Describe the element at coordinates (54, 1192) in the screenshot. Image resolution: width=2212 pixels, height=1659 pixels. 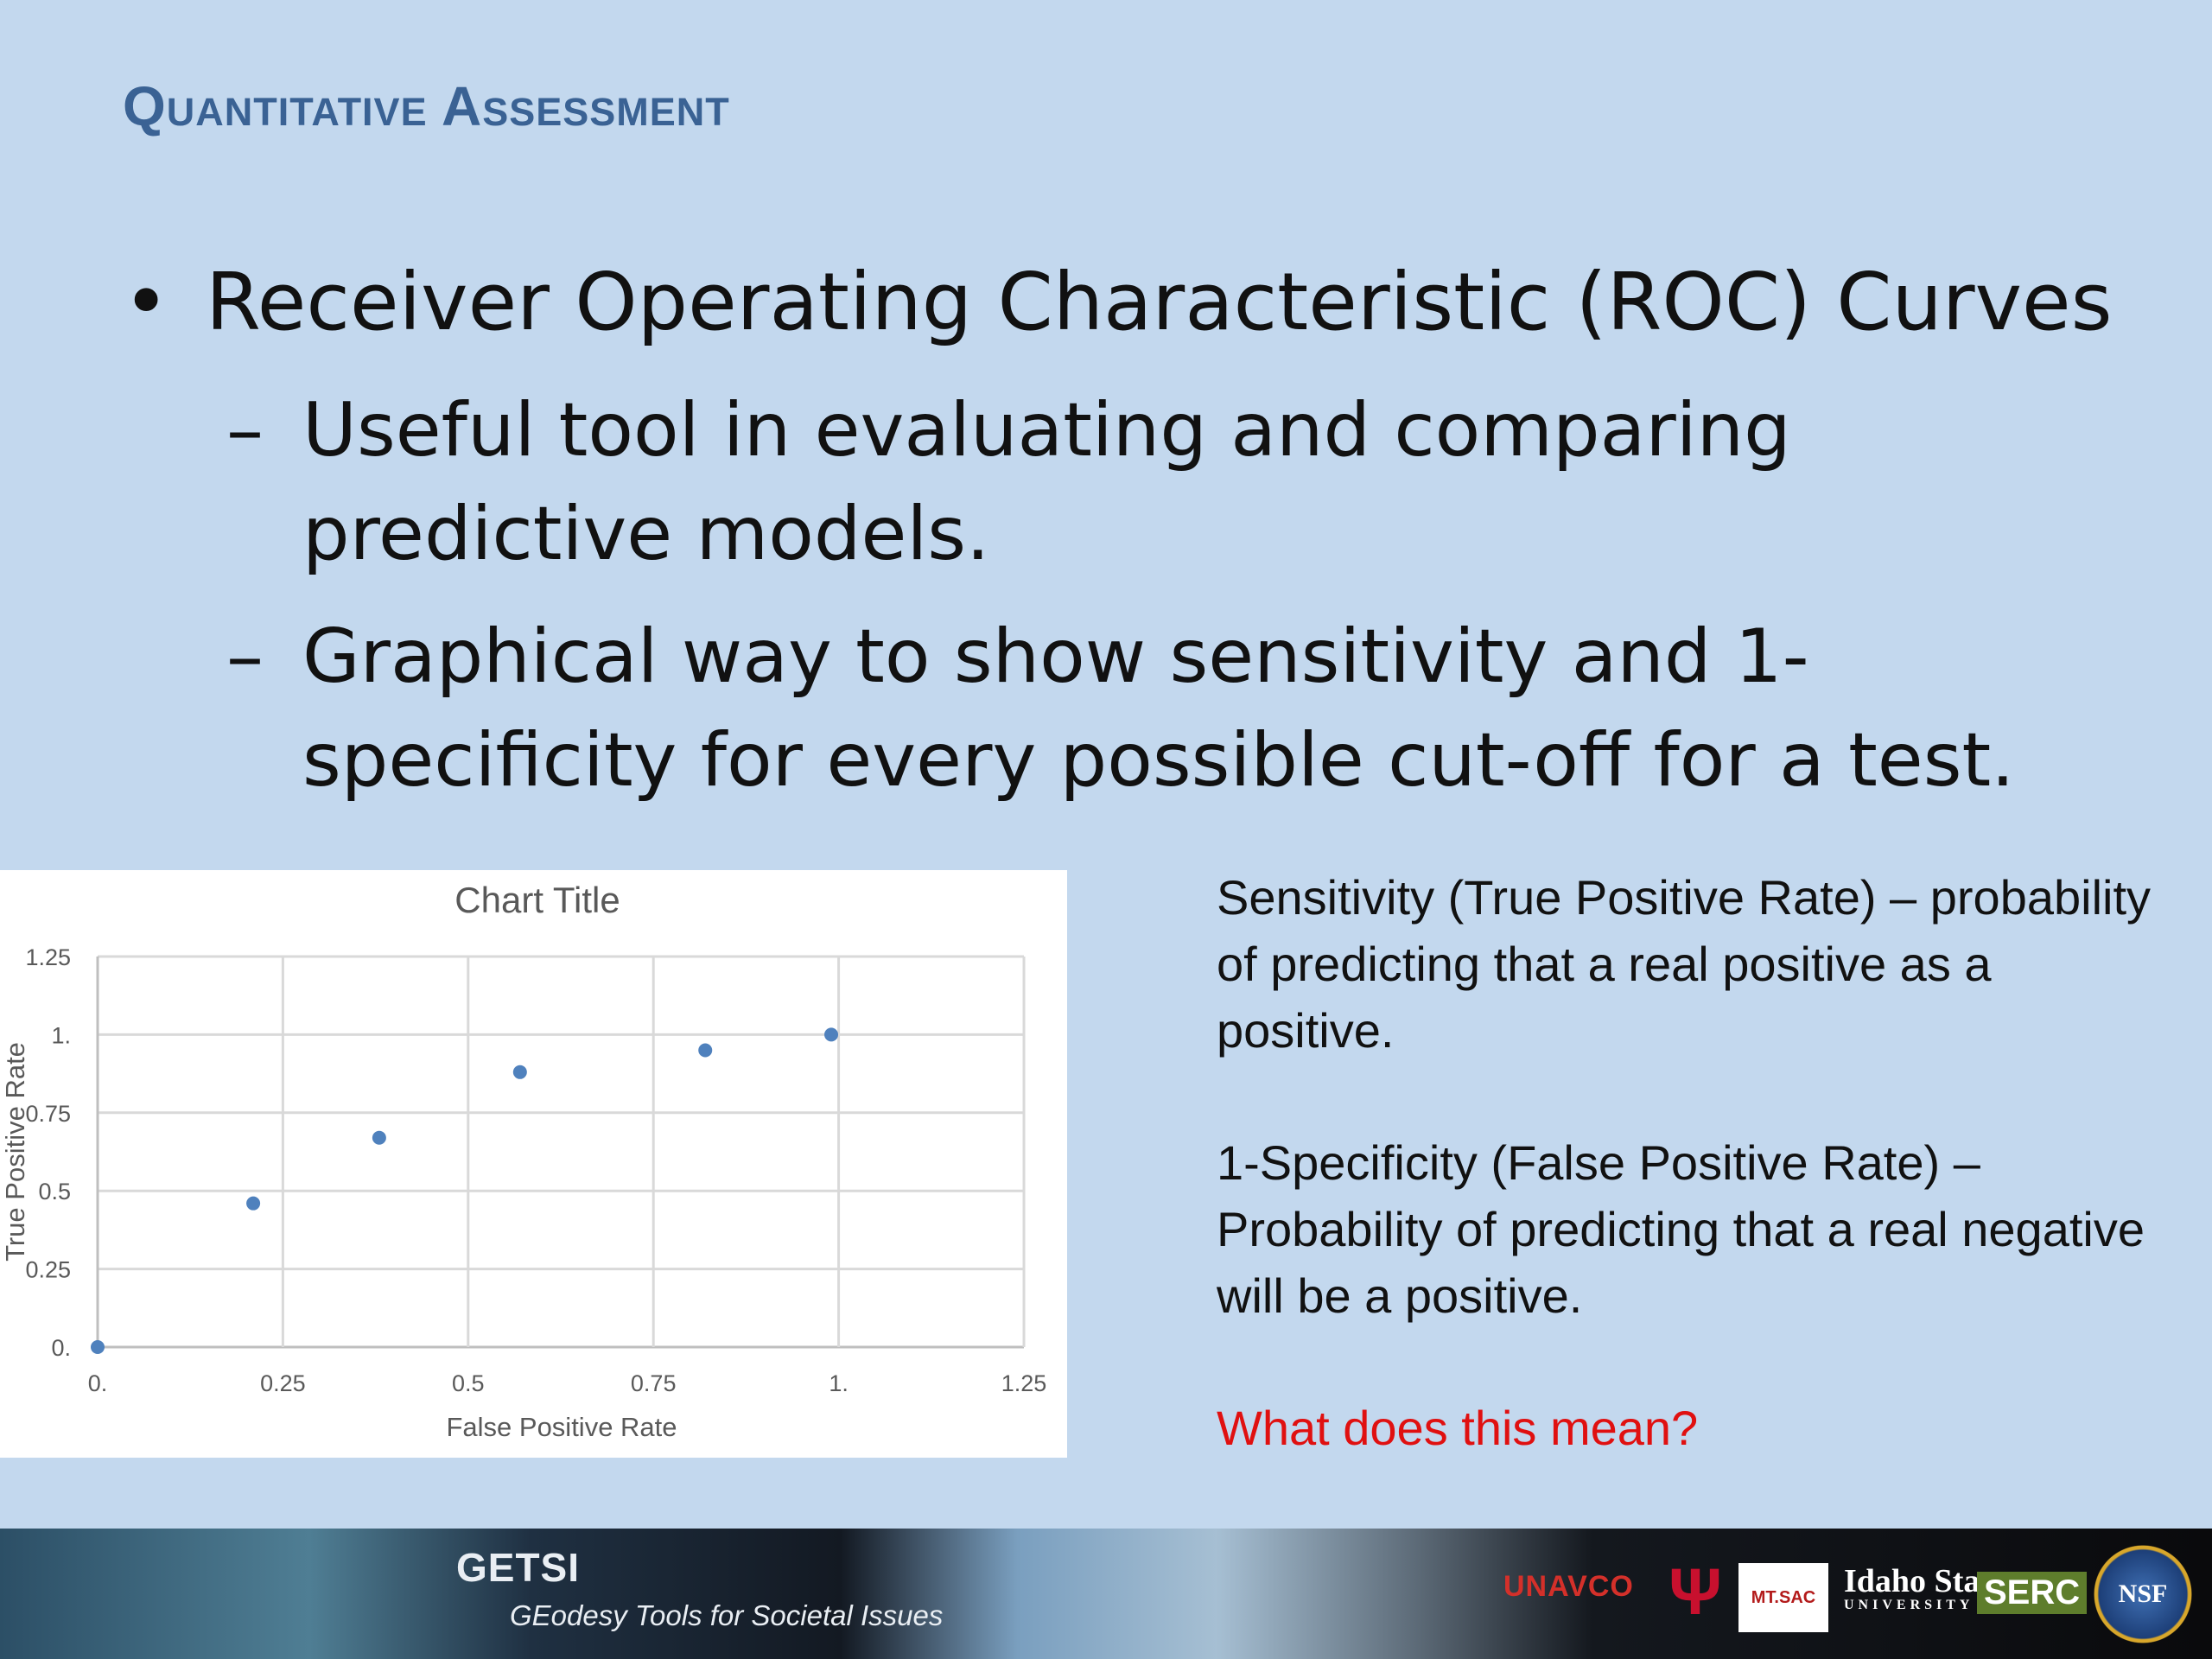
I see `y-tick-label: 0.5` at that location.